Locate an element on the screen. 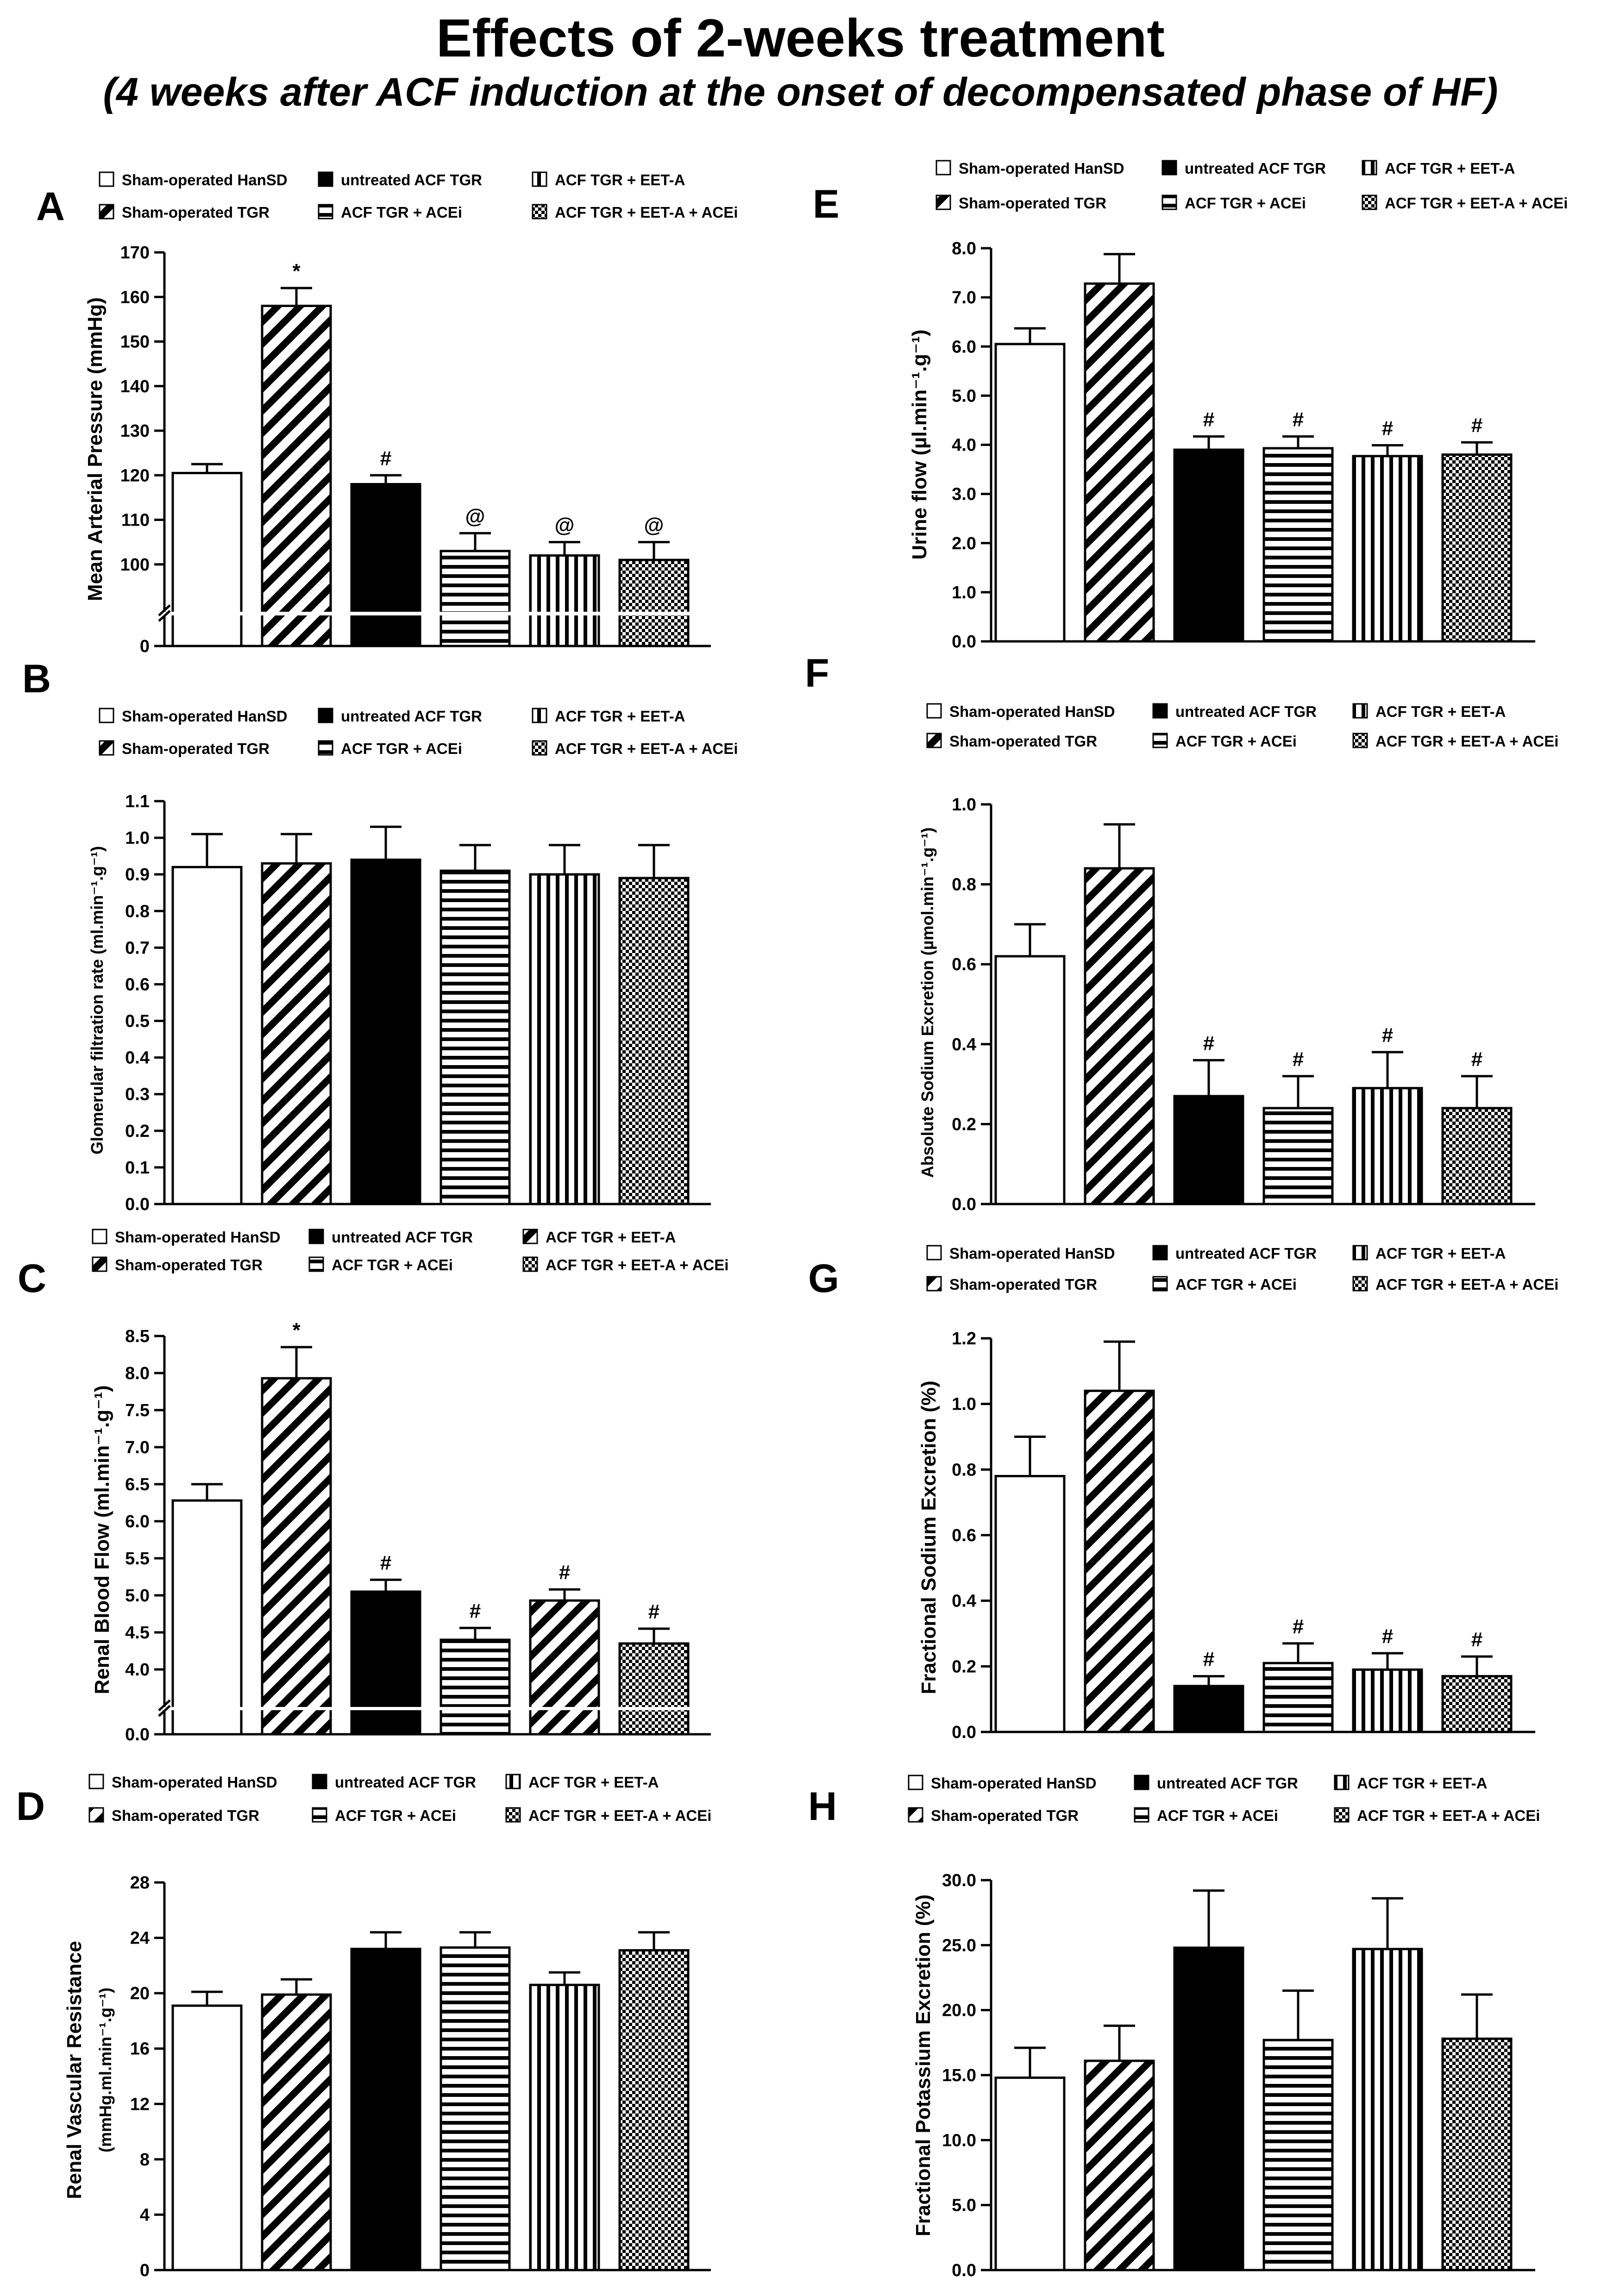  y-tick-label: 10.0 is located at coordinates (959, 2140).